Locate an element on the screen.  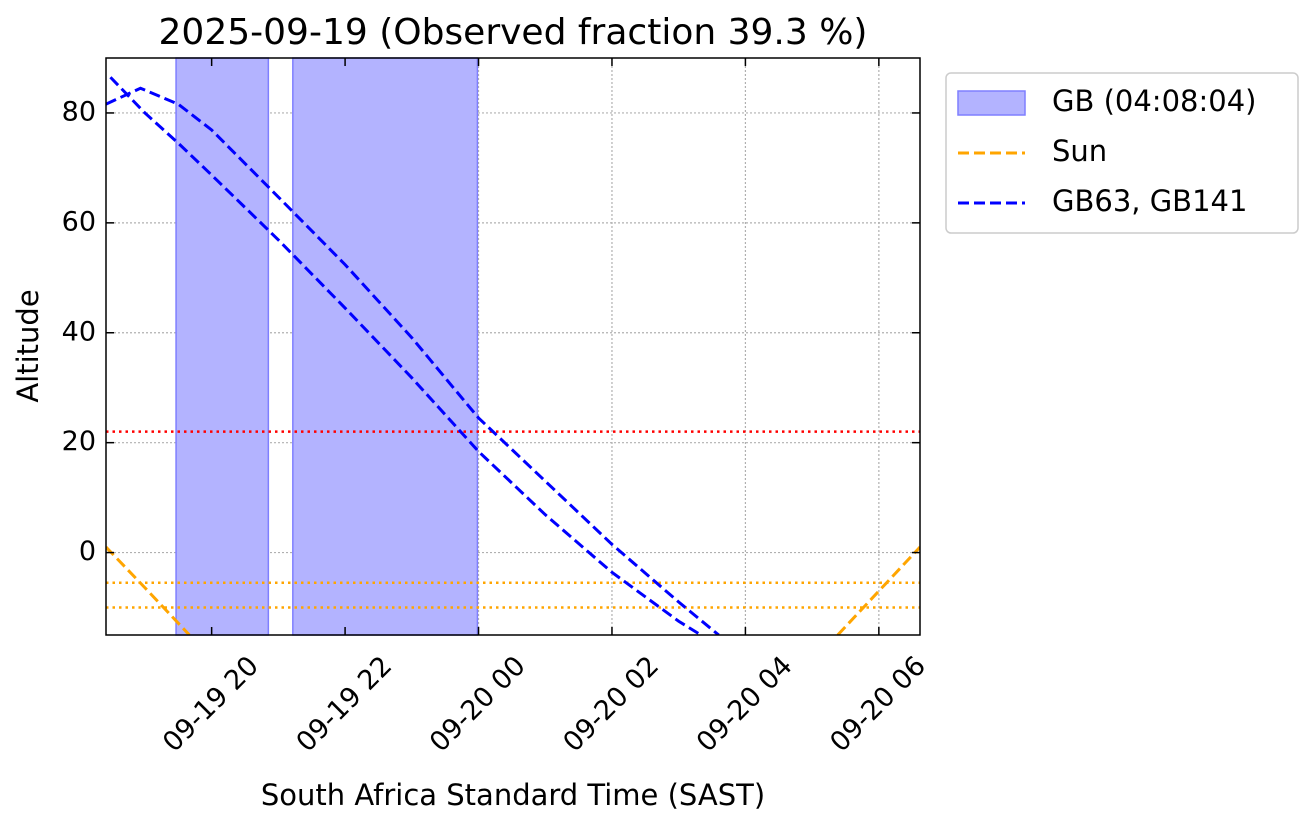
legend-box is located at coordinates (1122, 153).